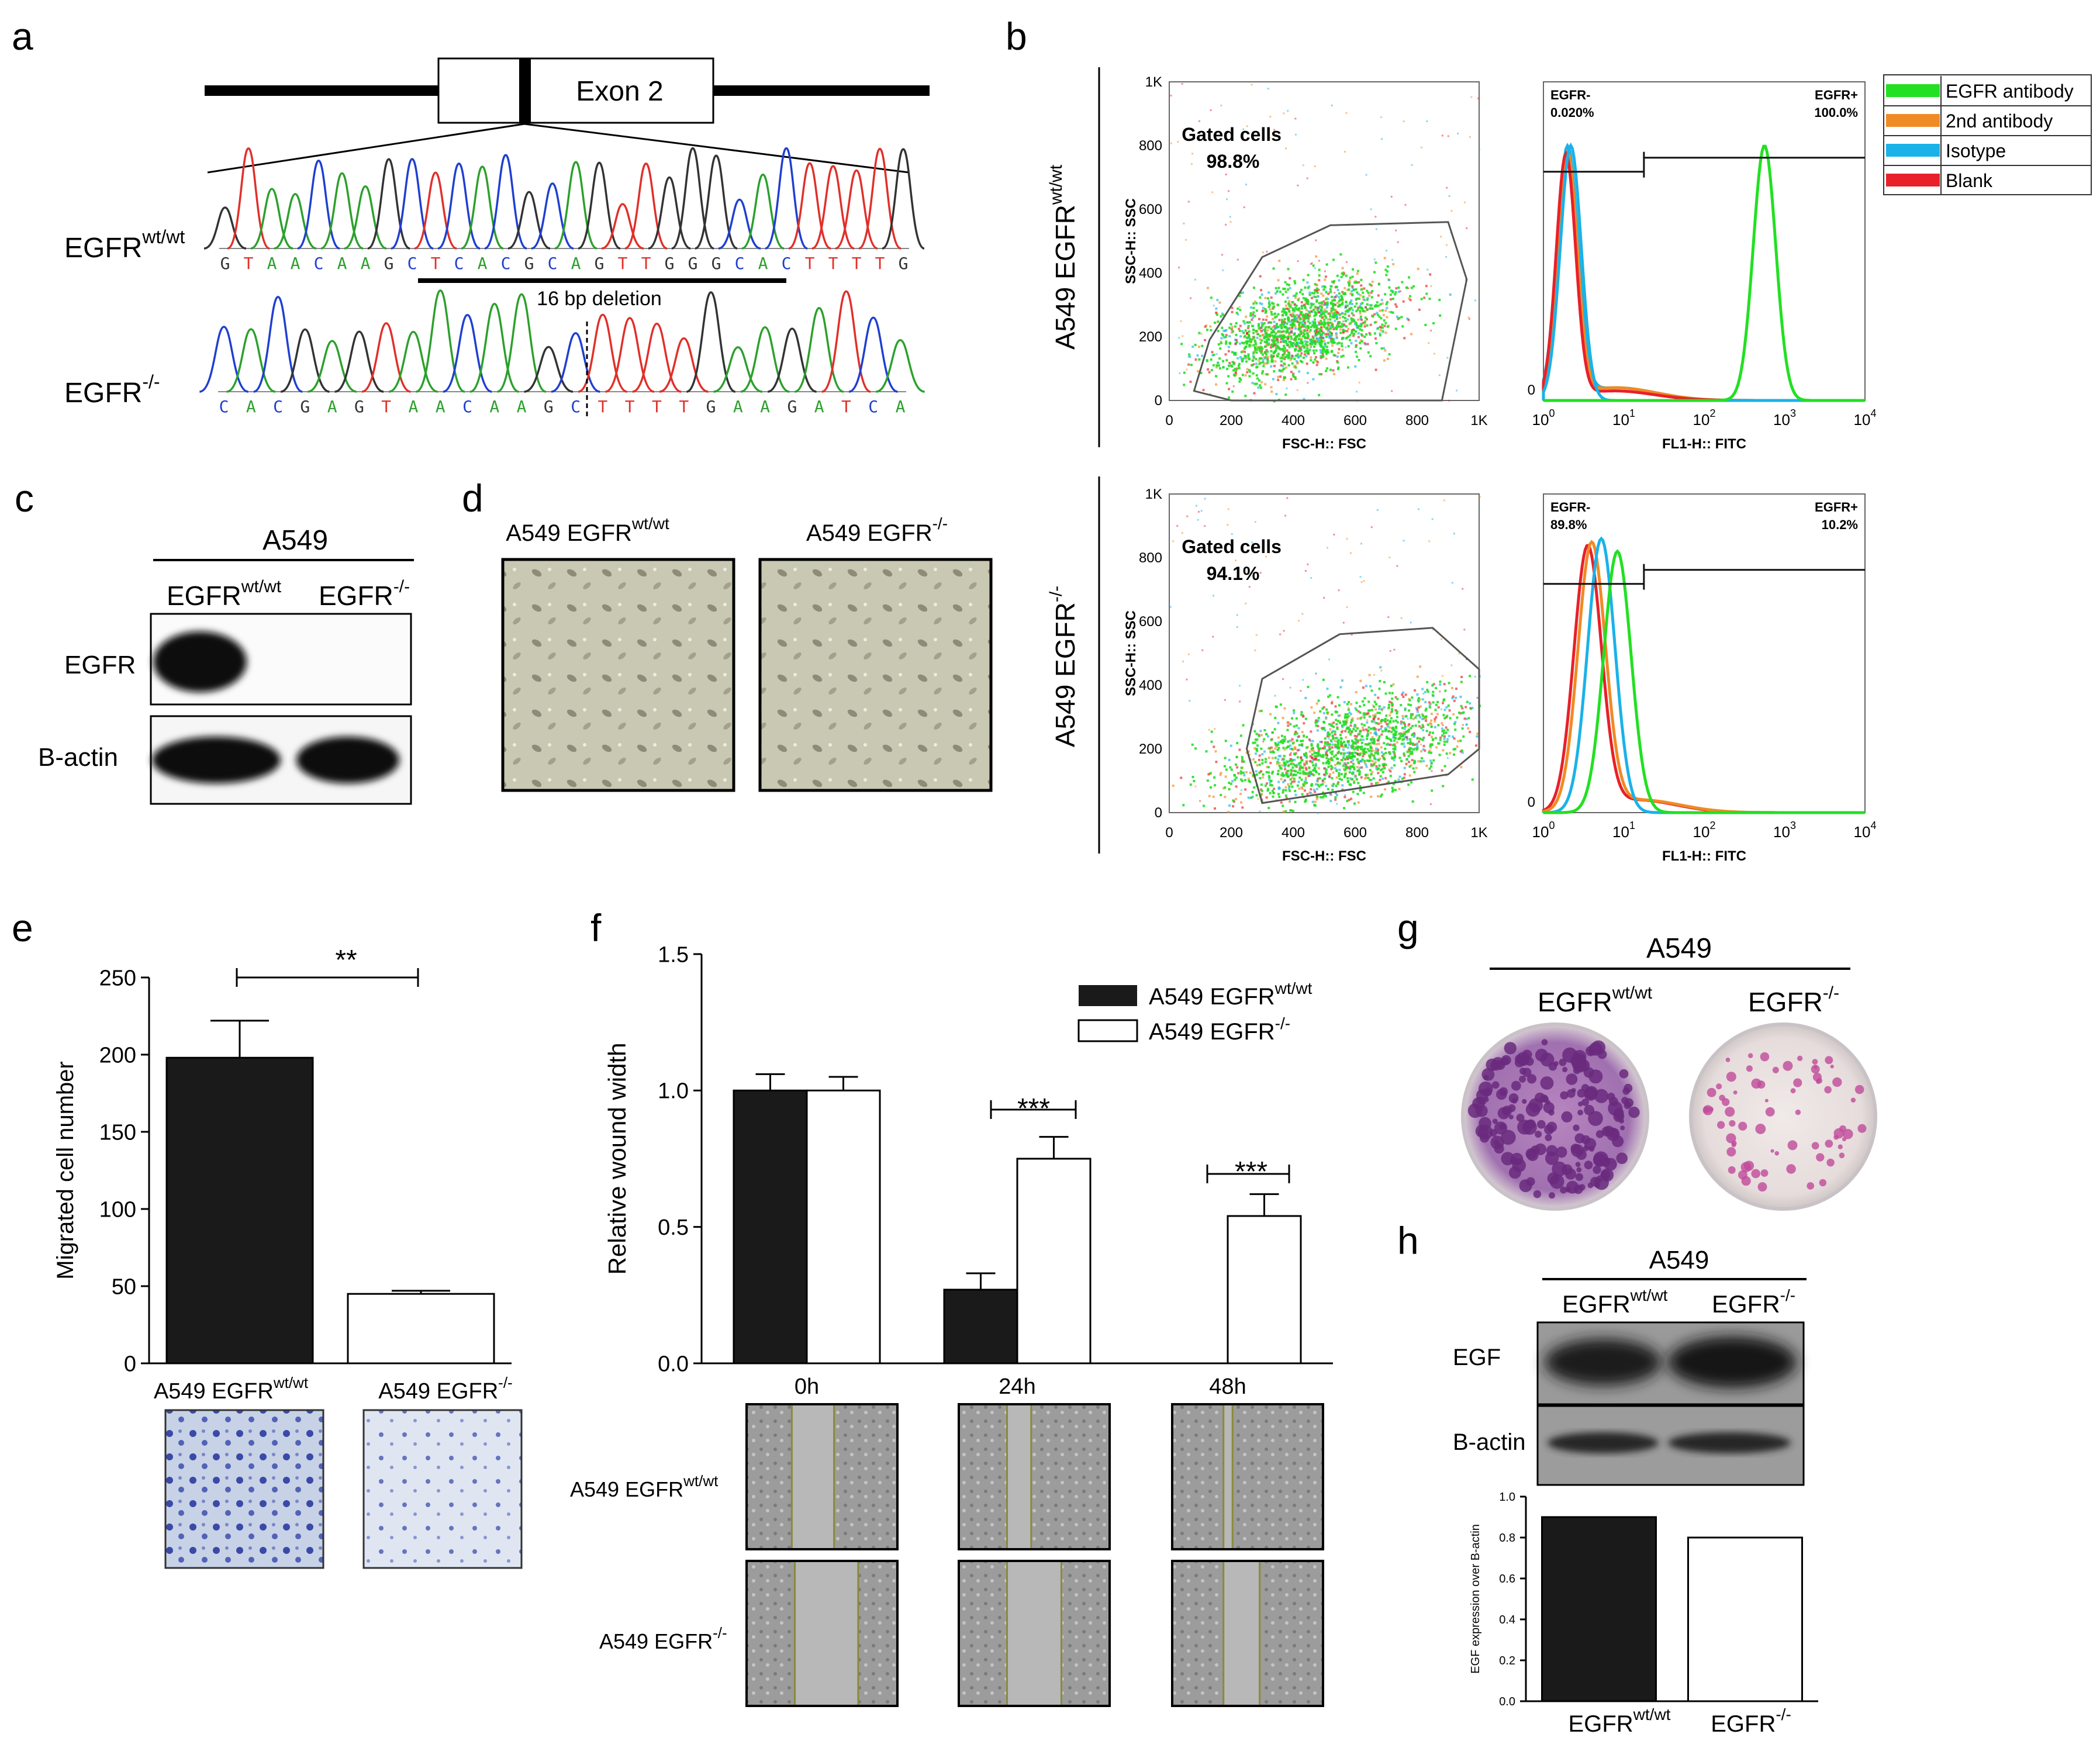 The image size is (2100, 1748). What do you see at coordinates (231, 1389) in the screenshot?
I see `e-cat-wt: A549 EGFRwt/wt` at bounding box center [231, 1389].